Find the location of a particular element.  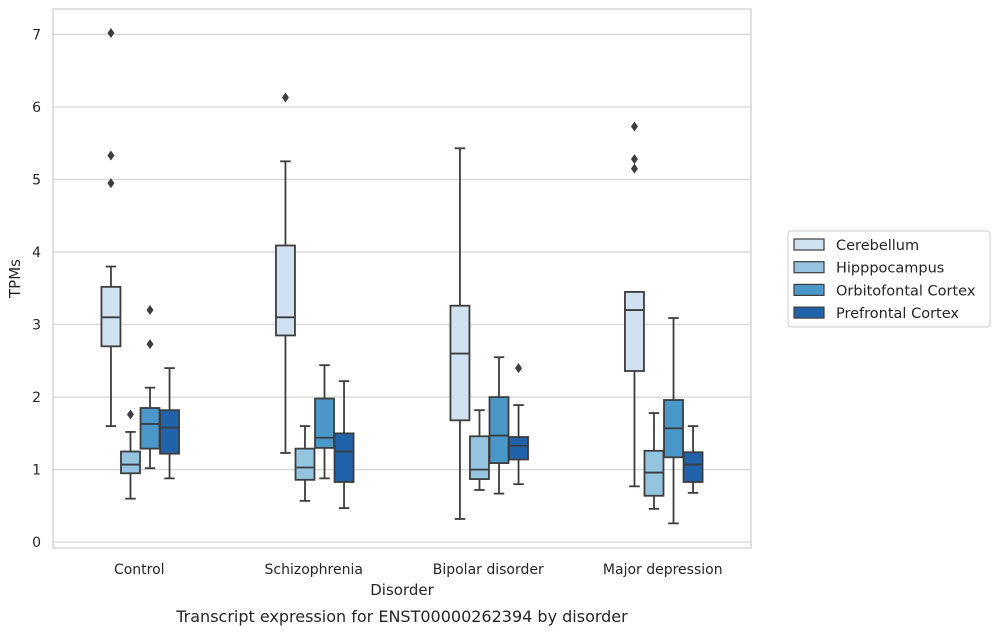

legend-item-cerebellum: Cerebellum is located at coordinates (856, 246).